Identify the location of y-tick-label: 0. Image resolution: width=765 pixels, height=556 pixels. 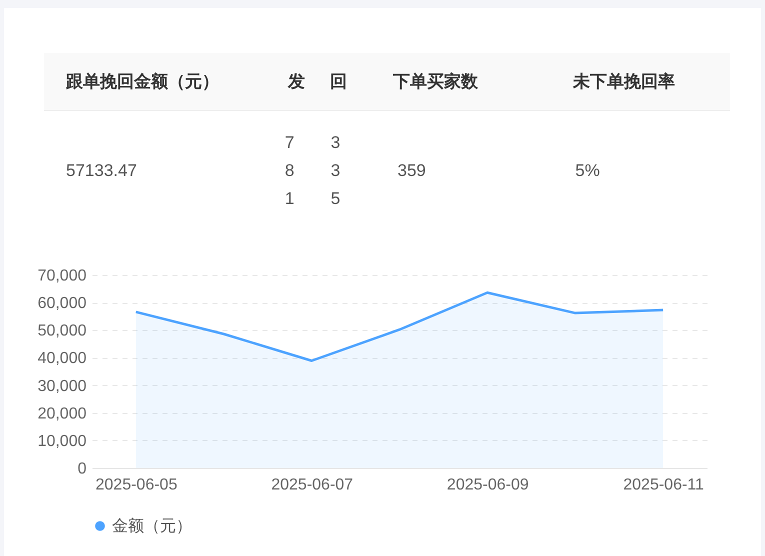
(82, 469).